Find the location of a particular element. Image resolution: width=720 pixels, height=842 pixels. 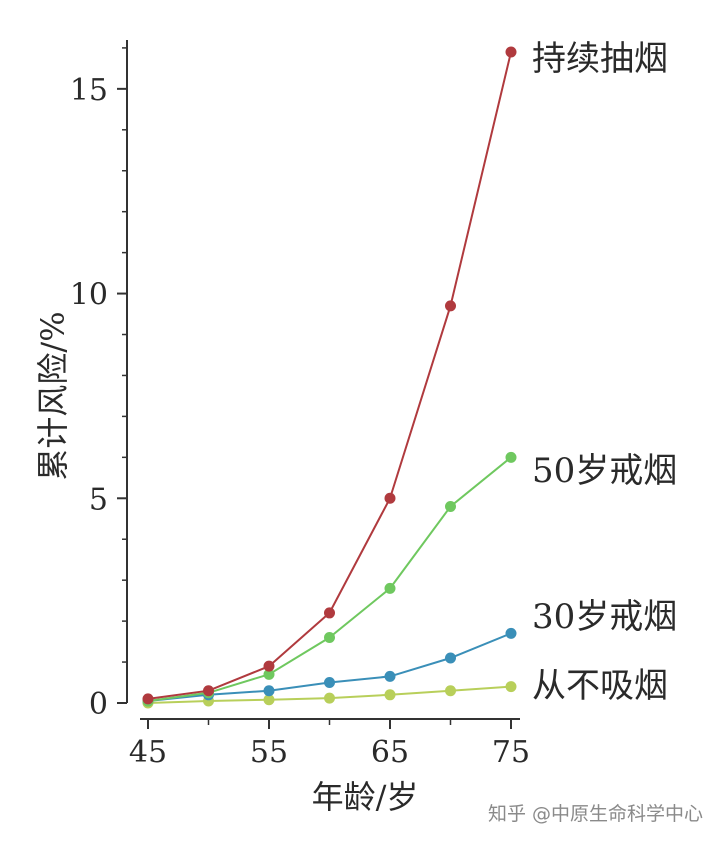

x-tick-label: 45 is located at coordinates (148, 752).